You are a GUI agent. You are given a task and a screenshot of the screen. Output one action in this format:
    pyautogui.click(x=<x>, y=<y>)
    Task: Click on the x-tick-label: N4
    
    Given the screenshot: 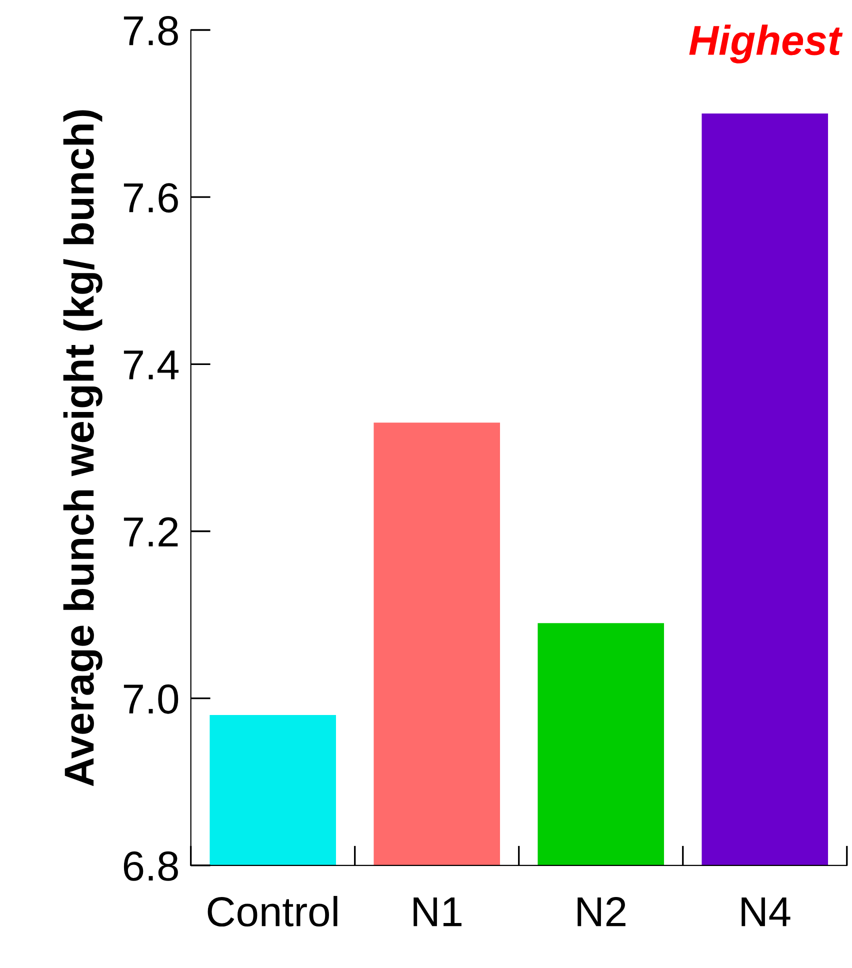 What is the action you would take?
    pyautogui.click(x=766, y=911)
    